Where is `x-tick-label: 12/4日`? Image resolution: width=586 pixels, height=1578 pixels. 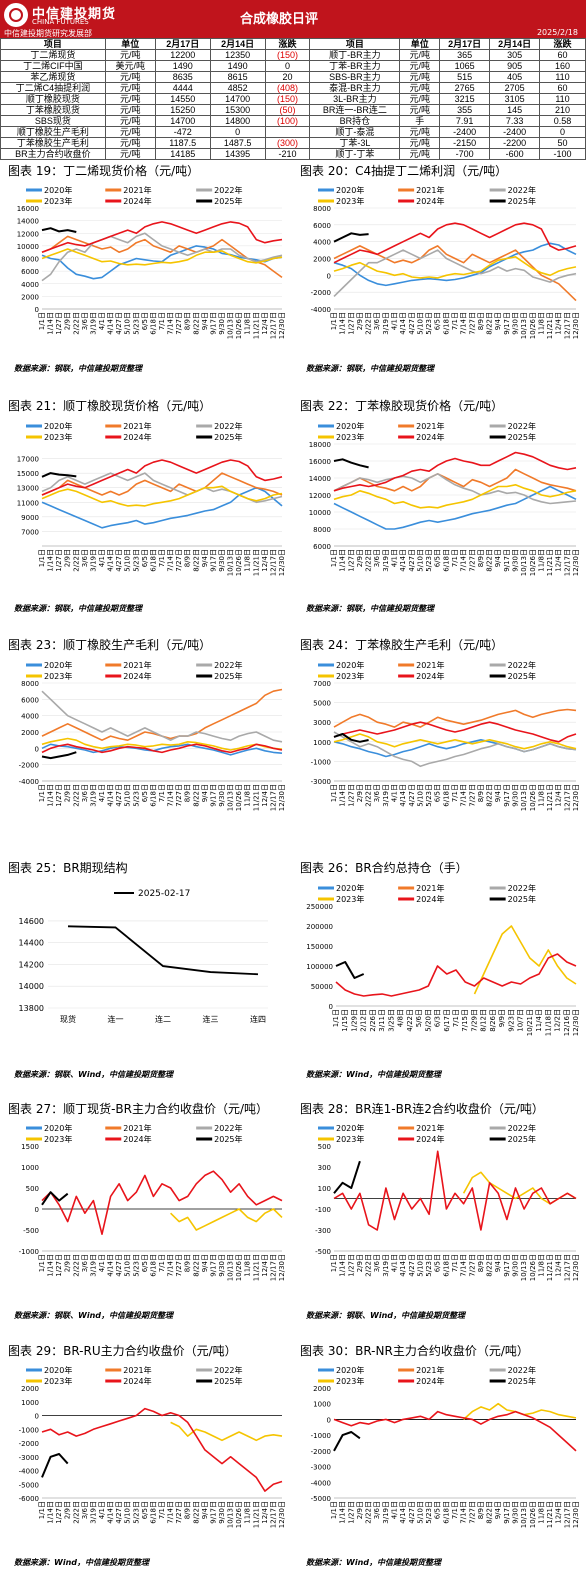 x-tick-label: 12/4日 is located at coordinates (265, 1512).